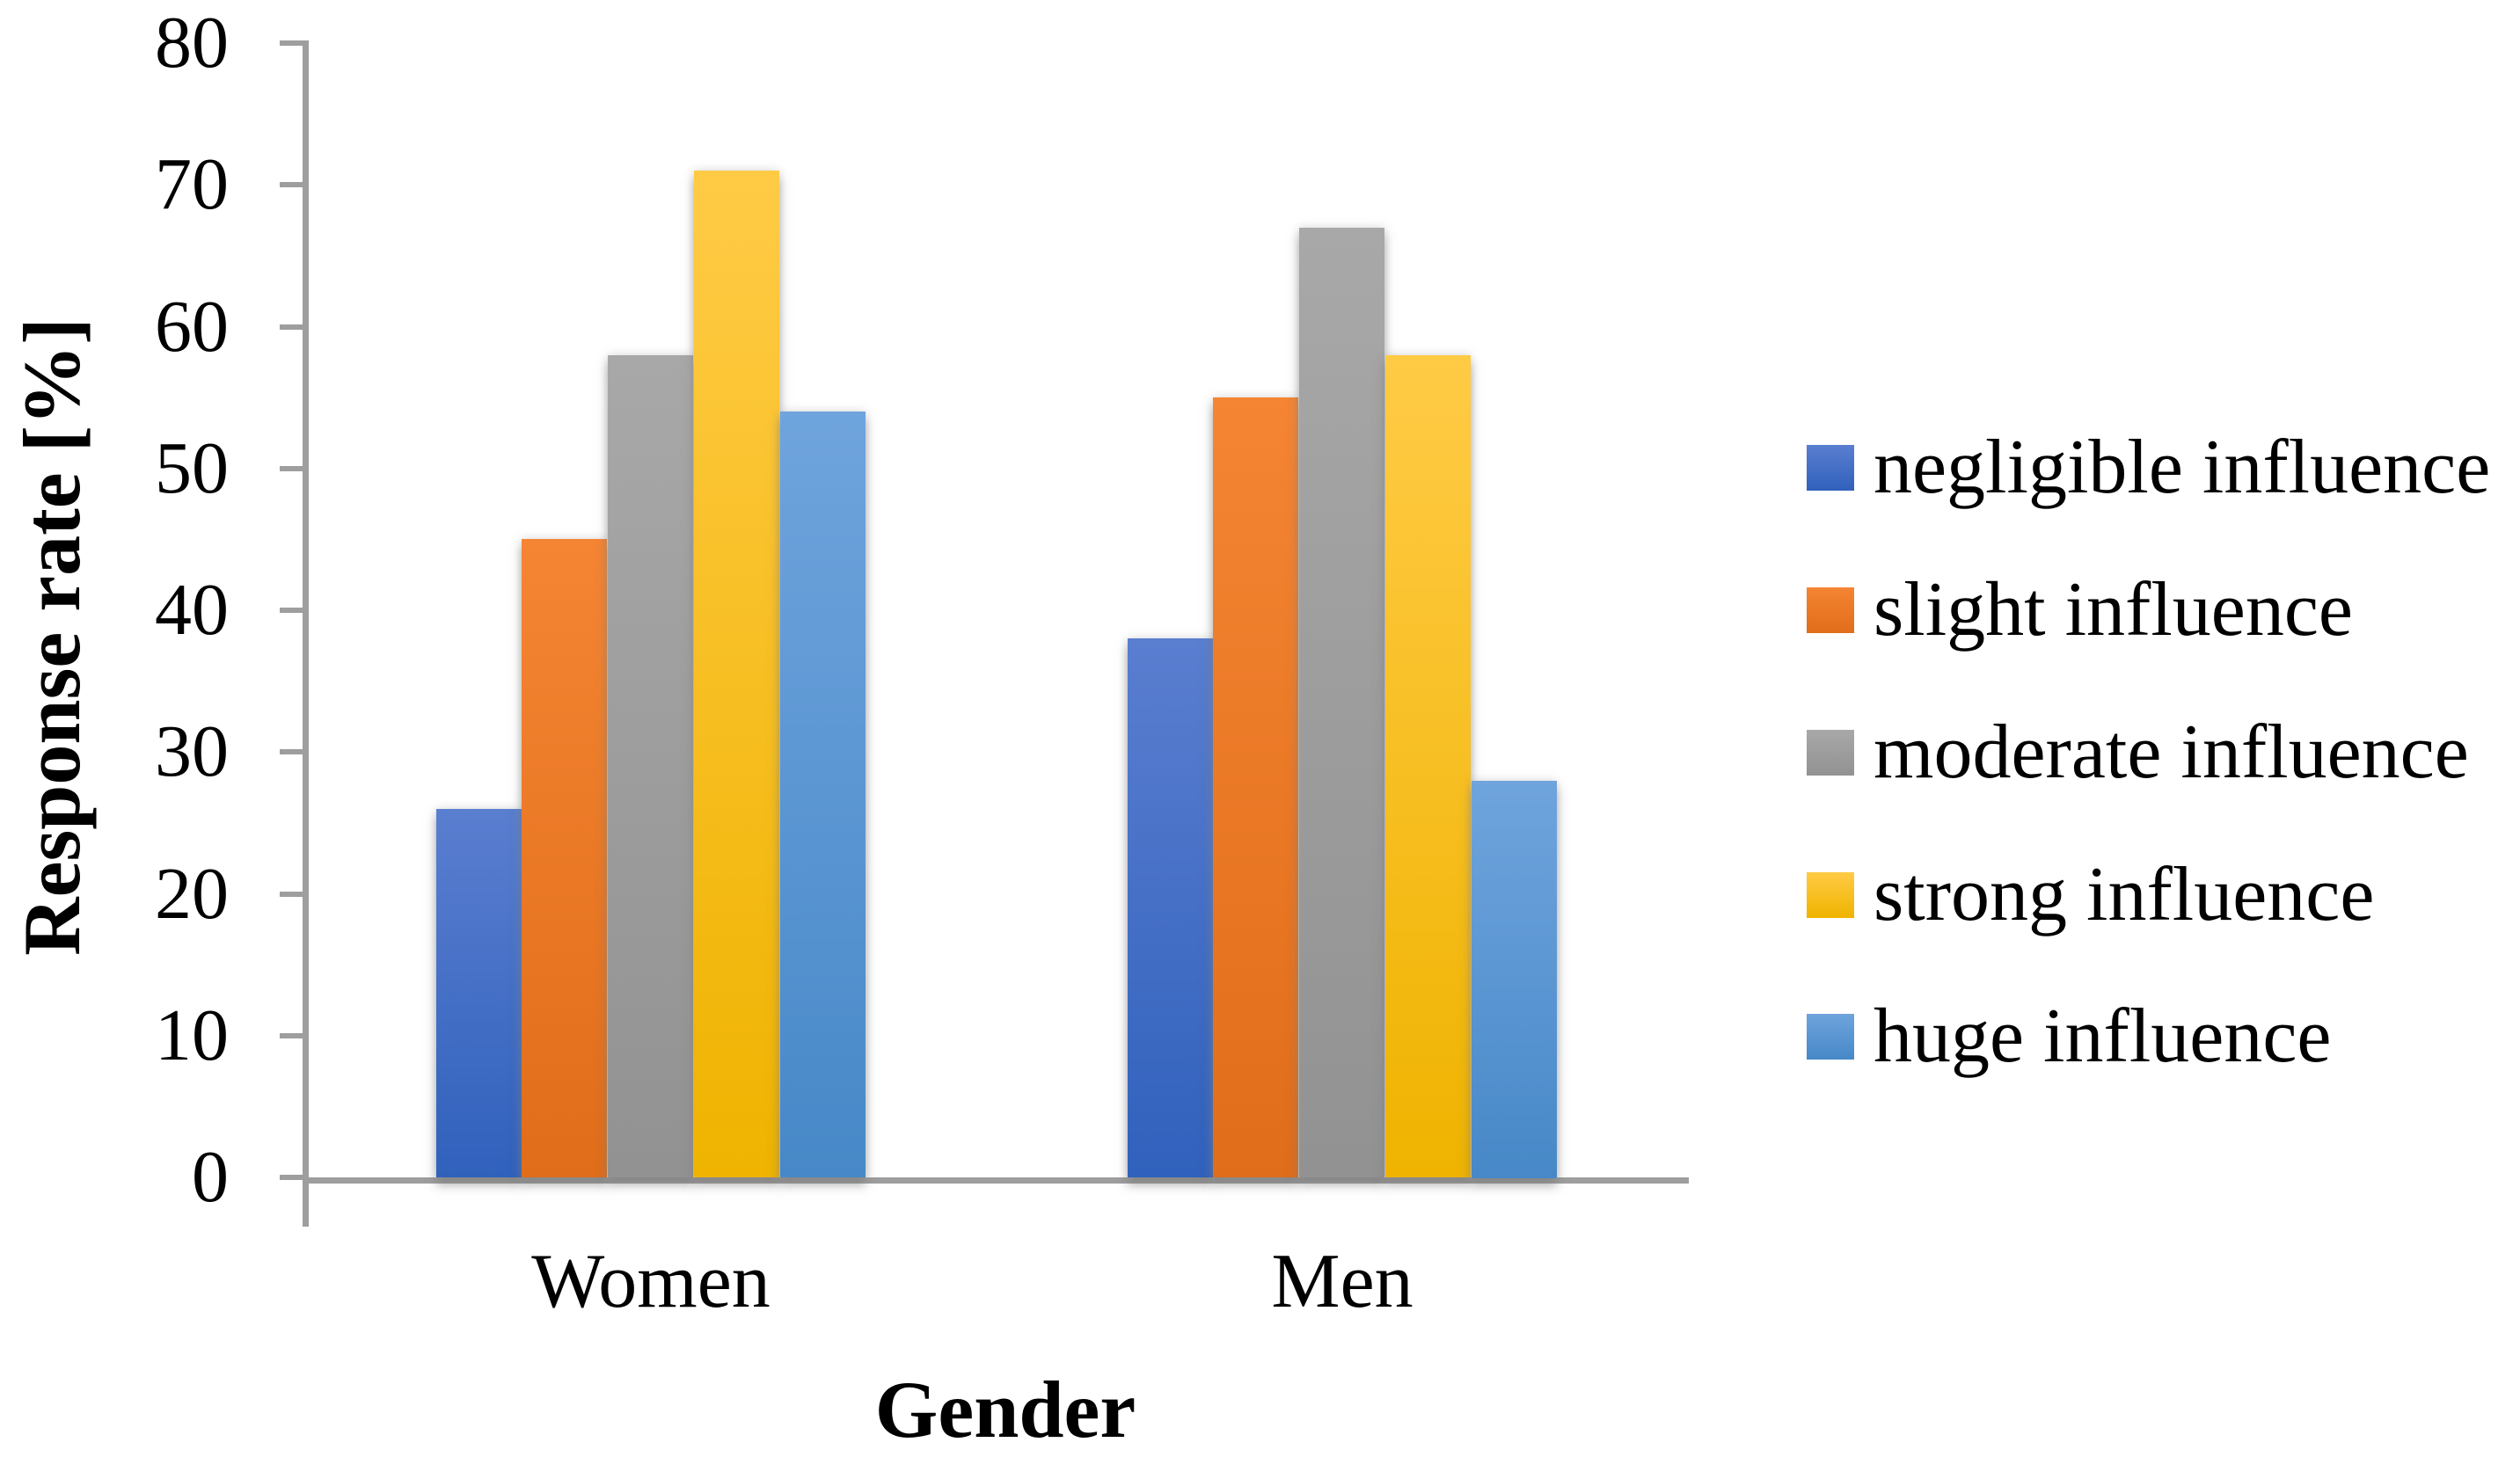 The image size is (2520, 1457). What do you see at coordinates (192, 467) in the screenshot?
I see `y-tick-label: 50` at bounding box center [192, 467].